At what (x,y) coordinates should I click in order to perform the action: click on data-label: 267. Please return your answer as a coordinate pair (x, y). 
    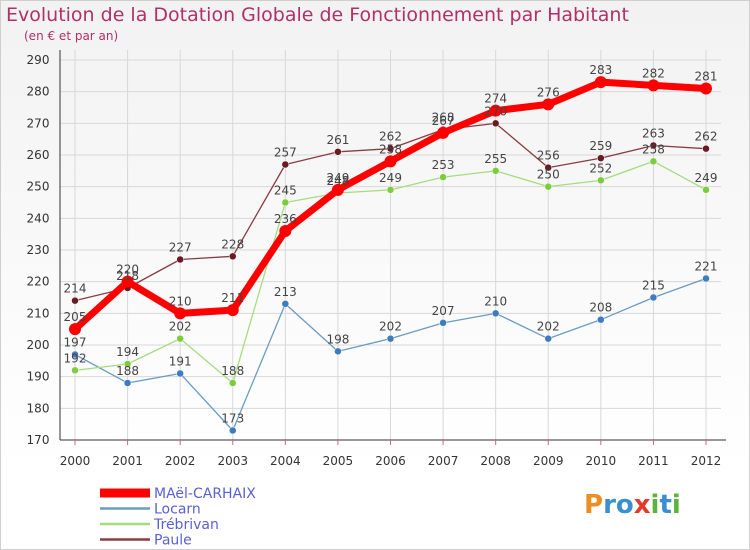
    Looking at the image, I should click on (443, 121).